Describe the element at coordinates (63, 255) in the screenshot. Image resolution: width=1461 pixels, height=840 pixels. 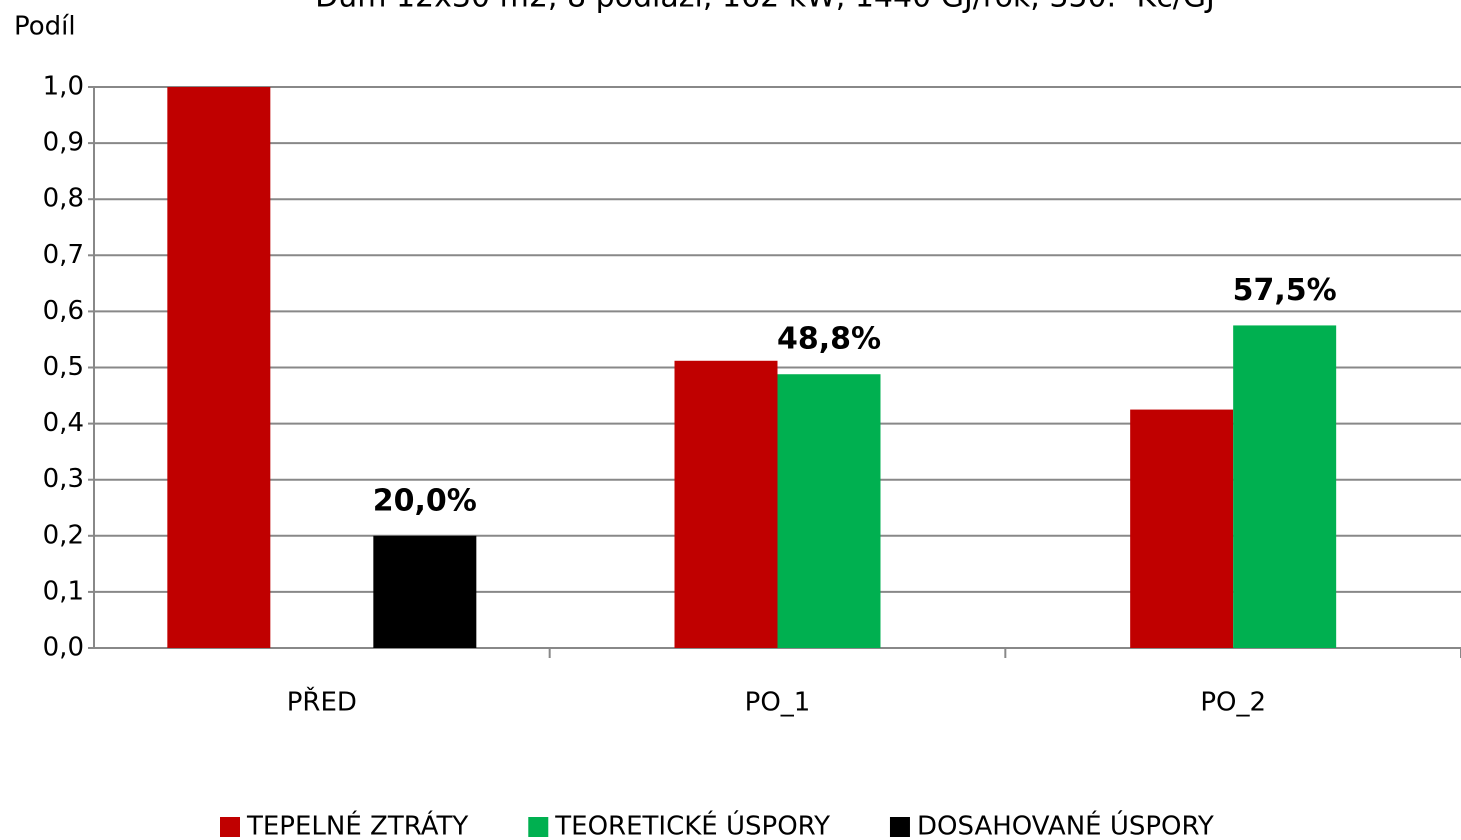
I see `y-tick-label: 0,7` at that location.